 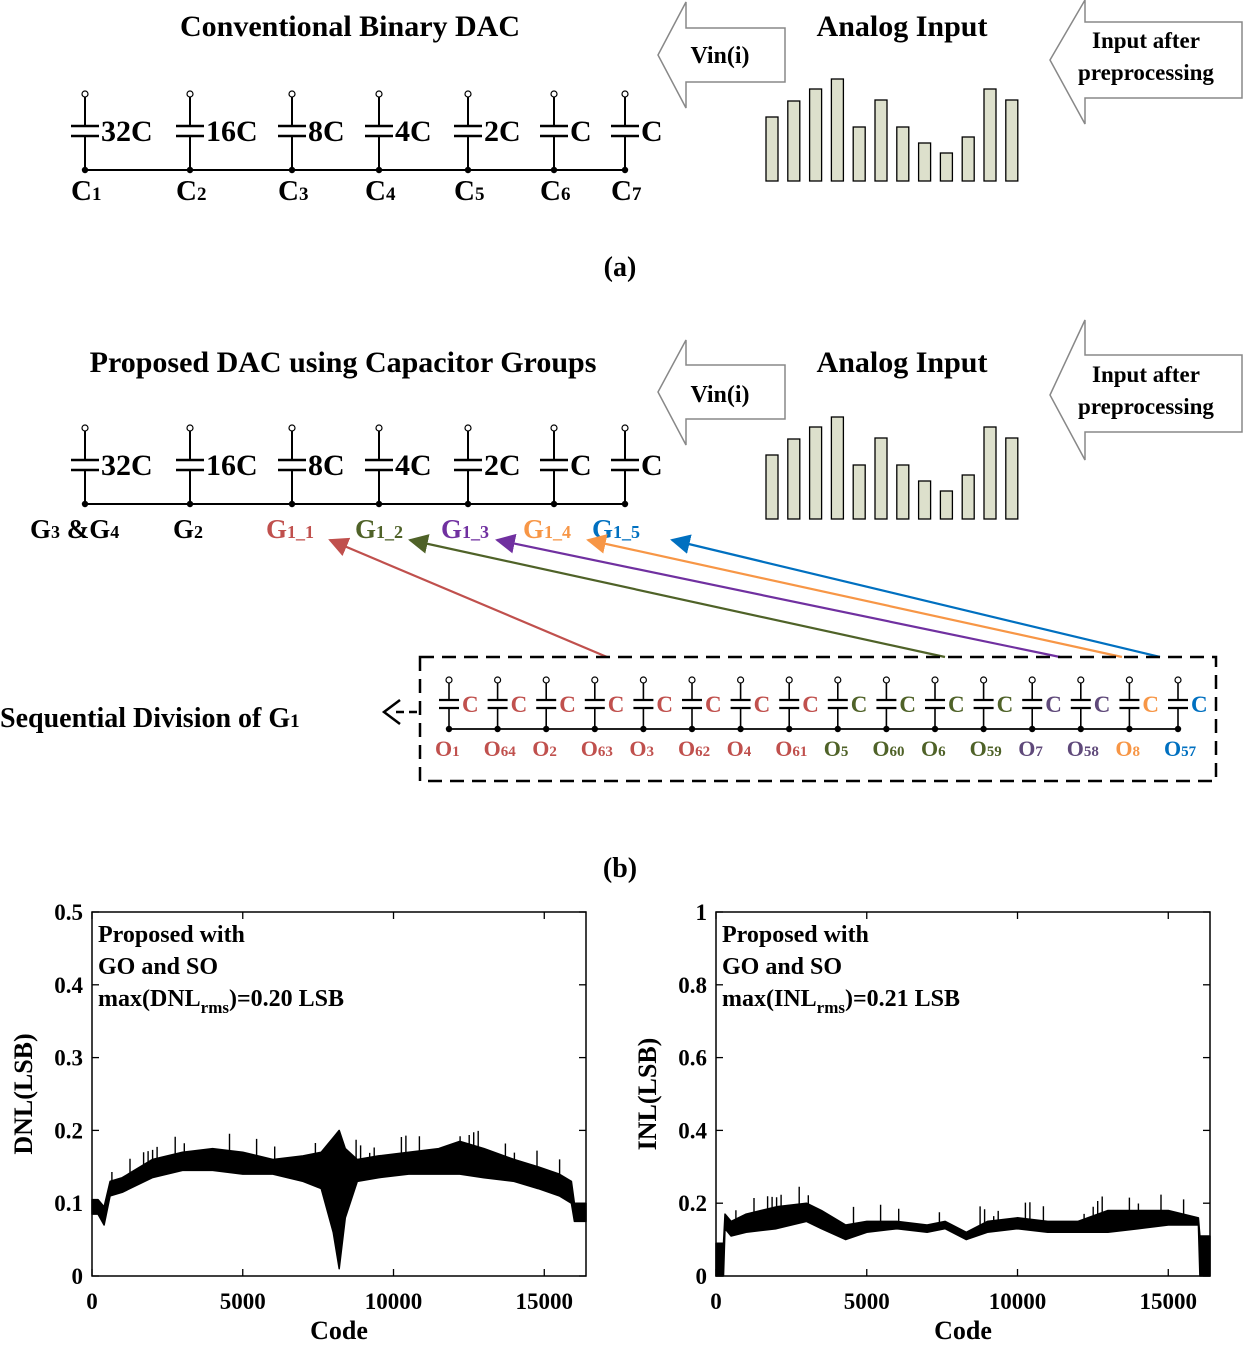 What do you see at coordinates (616, 529) in the screenshot?
I see `group-label-g1-5: G1_5` at bounding box center [616, 529].